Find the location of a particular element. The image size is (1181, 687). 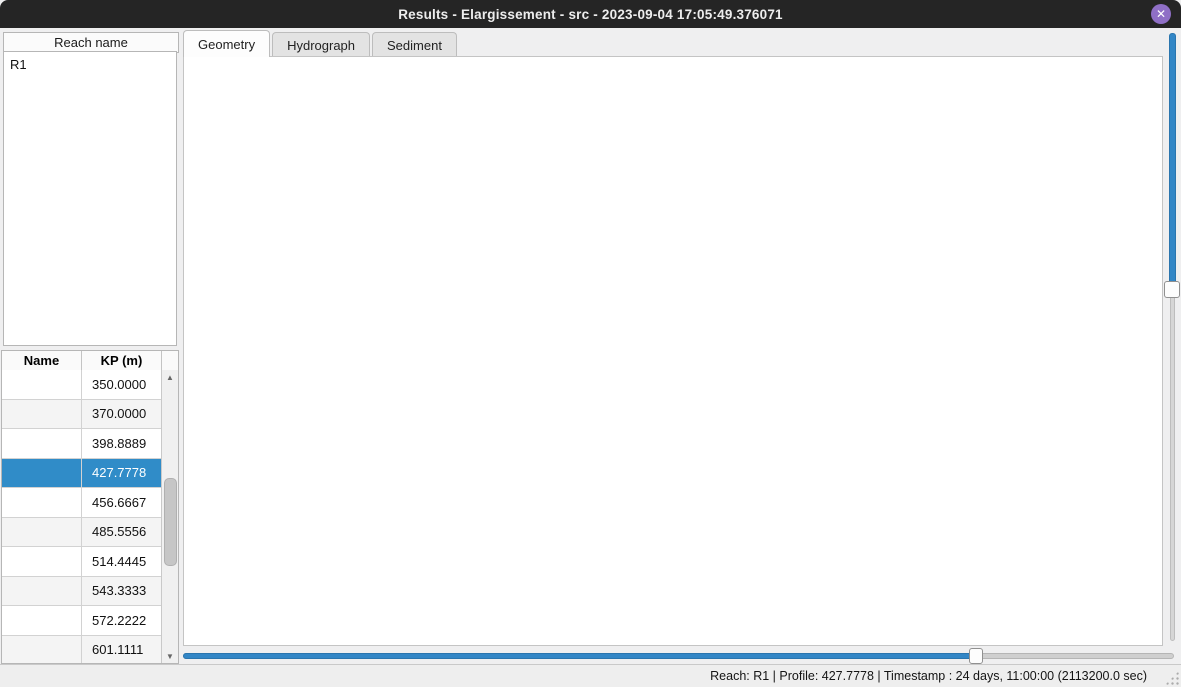

table-scrollbar: ▲ ▼ is located at coordinates (169, 516).